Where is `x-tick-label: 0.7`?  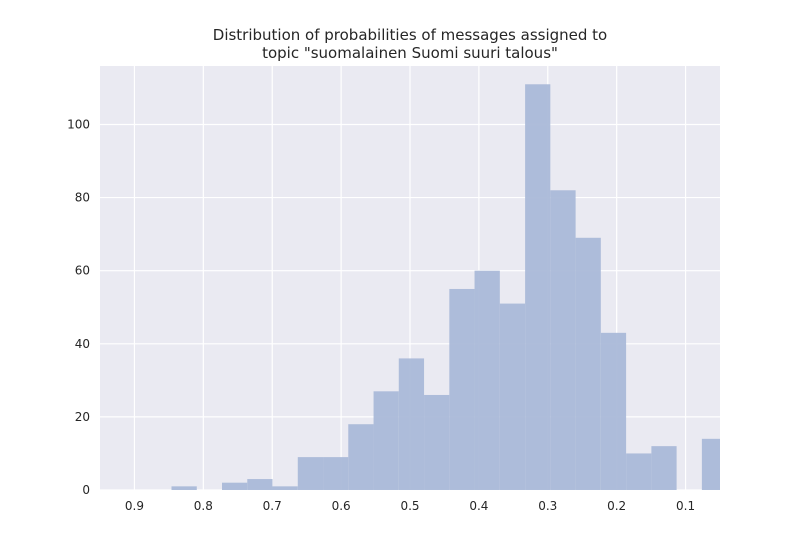 x-tick-label: 0.7 is located at coordinates (272, 506).